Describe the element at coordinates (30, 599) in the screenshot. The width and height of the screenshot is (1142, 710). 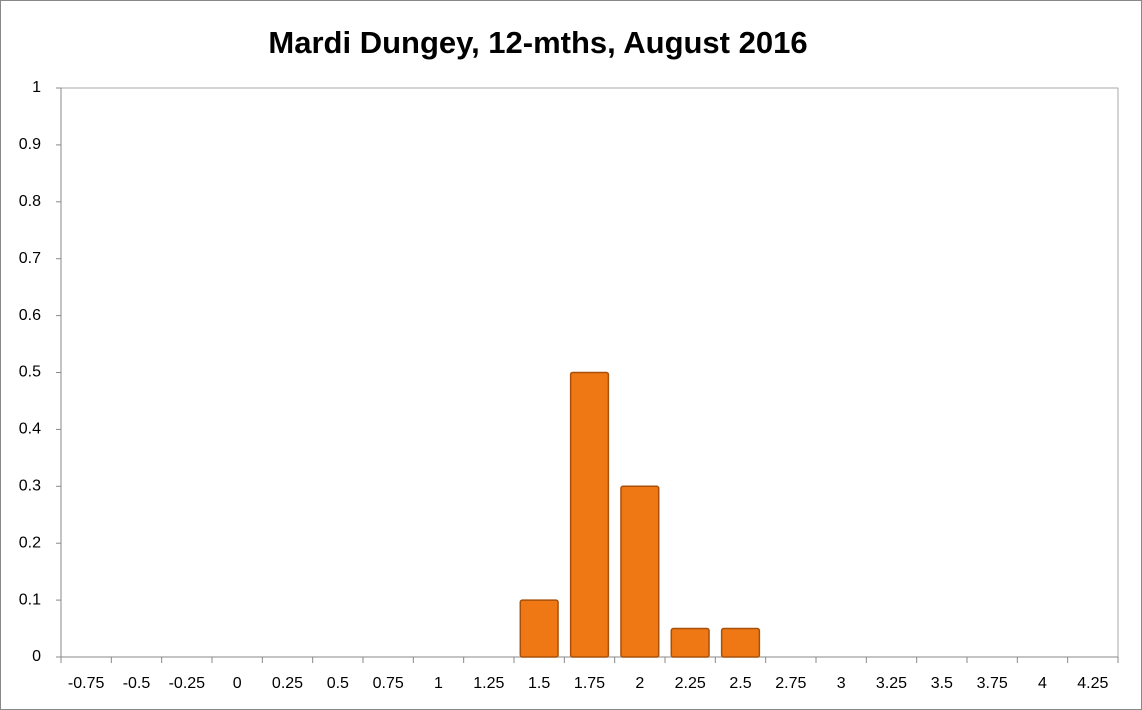
I see `y-tick-label: 0.1` at that location.